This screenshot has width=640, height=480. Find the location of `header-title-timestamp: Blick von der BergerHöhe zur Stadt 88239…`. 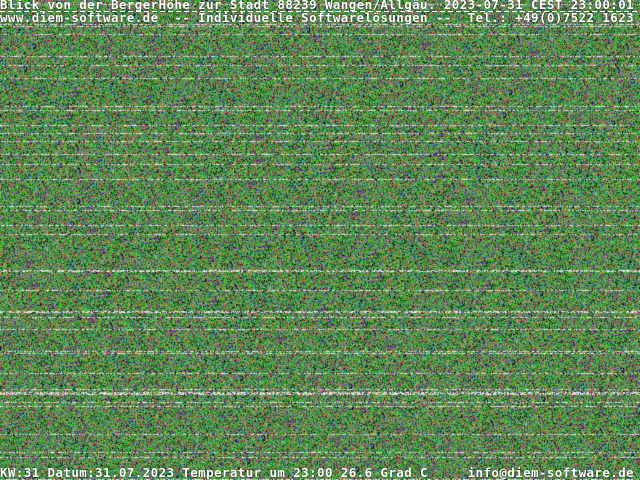

header-title-timestamp: Blick von der BergerHöhe zur Stadt 88239… is located at coordinates (317, 6).